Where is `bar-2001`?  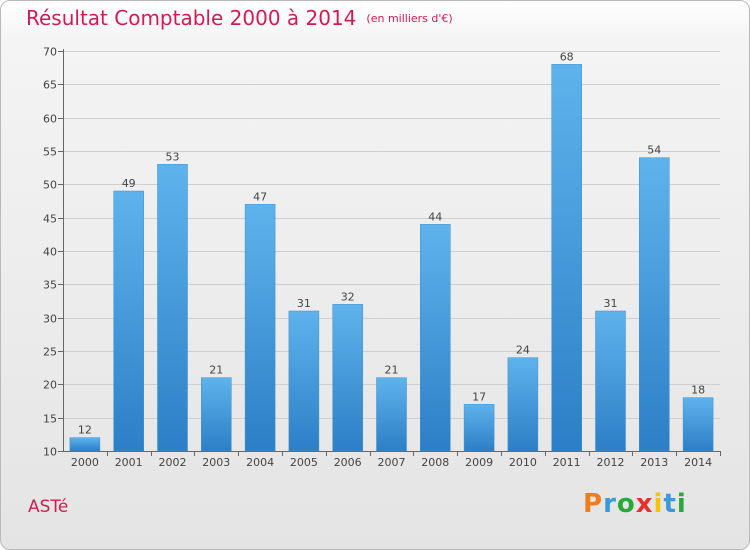
bar-2001 is located at coordinates (128, 321).